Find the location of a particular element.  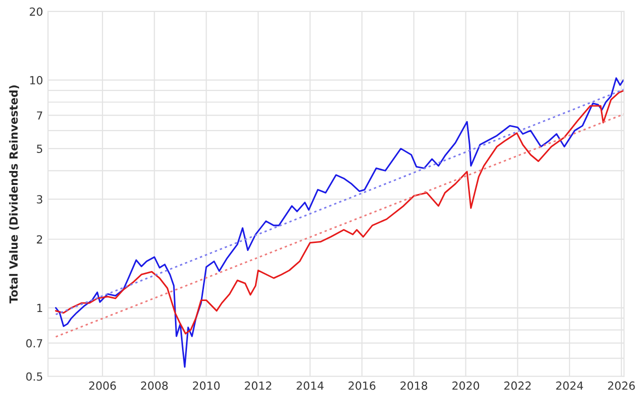

x-tick-label: 2026 is located at coordinates (621, 385).